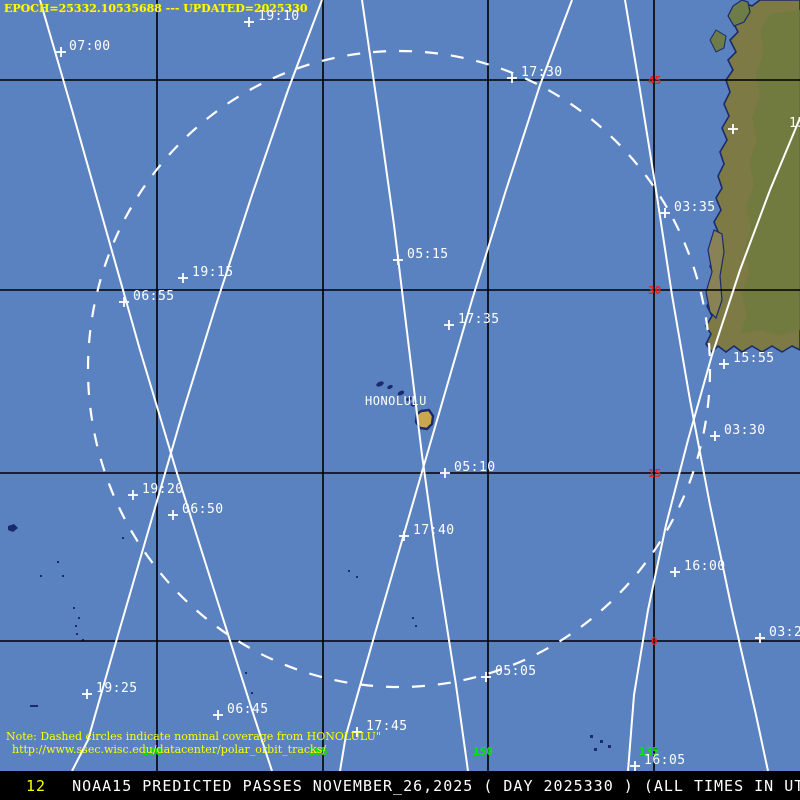 This screenshot has height=800, width=800. What do you see at coordinates (479, 319) in the screenshot?
I see `pass-label-1735: 17:35` at bounding box center [479, 319].